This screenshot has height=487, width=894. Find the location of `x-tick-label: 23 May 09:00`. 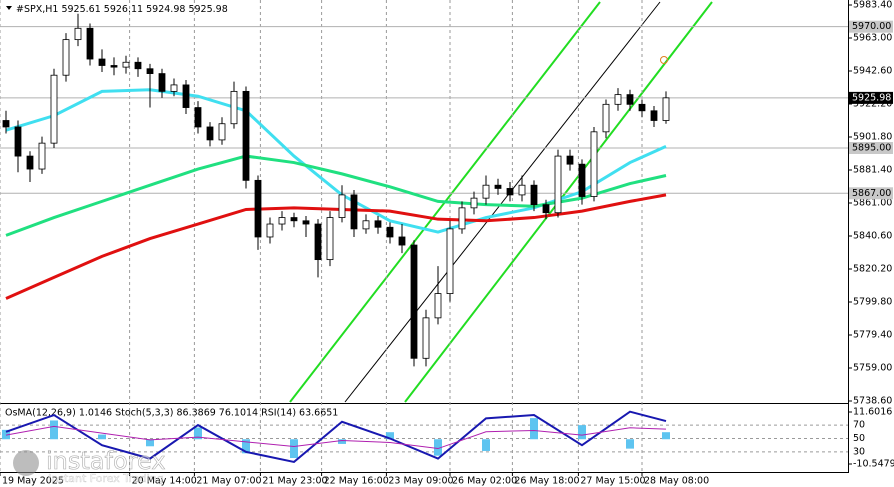

x-tick-label: 23 May 09:00 is located at coordinates (420, 481).